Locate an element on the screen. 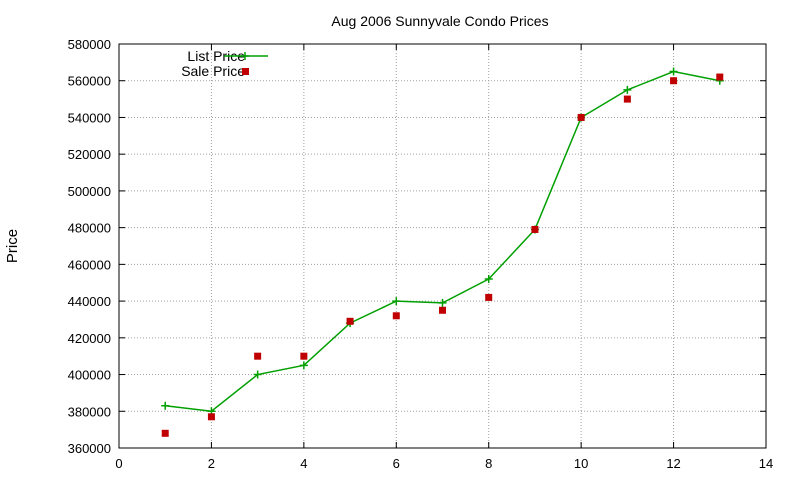 The image size is (800, 480). y-tick-label: 540000 is located at coordinates (89, 117).